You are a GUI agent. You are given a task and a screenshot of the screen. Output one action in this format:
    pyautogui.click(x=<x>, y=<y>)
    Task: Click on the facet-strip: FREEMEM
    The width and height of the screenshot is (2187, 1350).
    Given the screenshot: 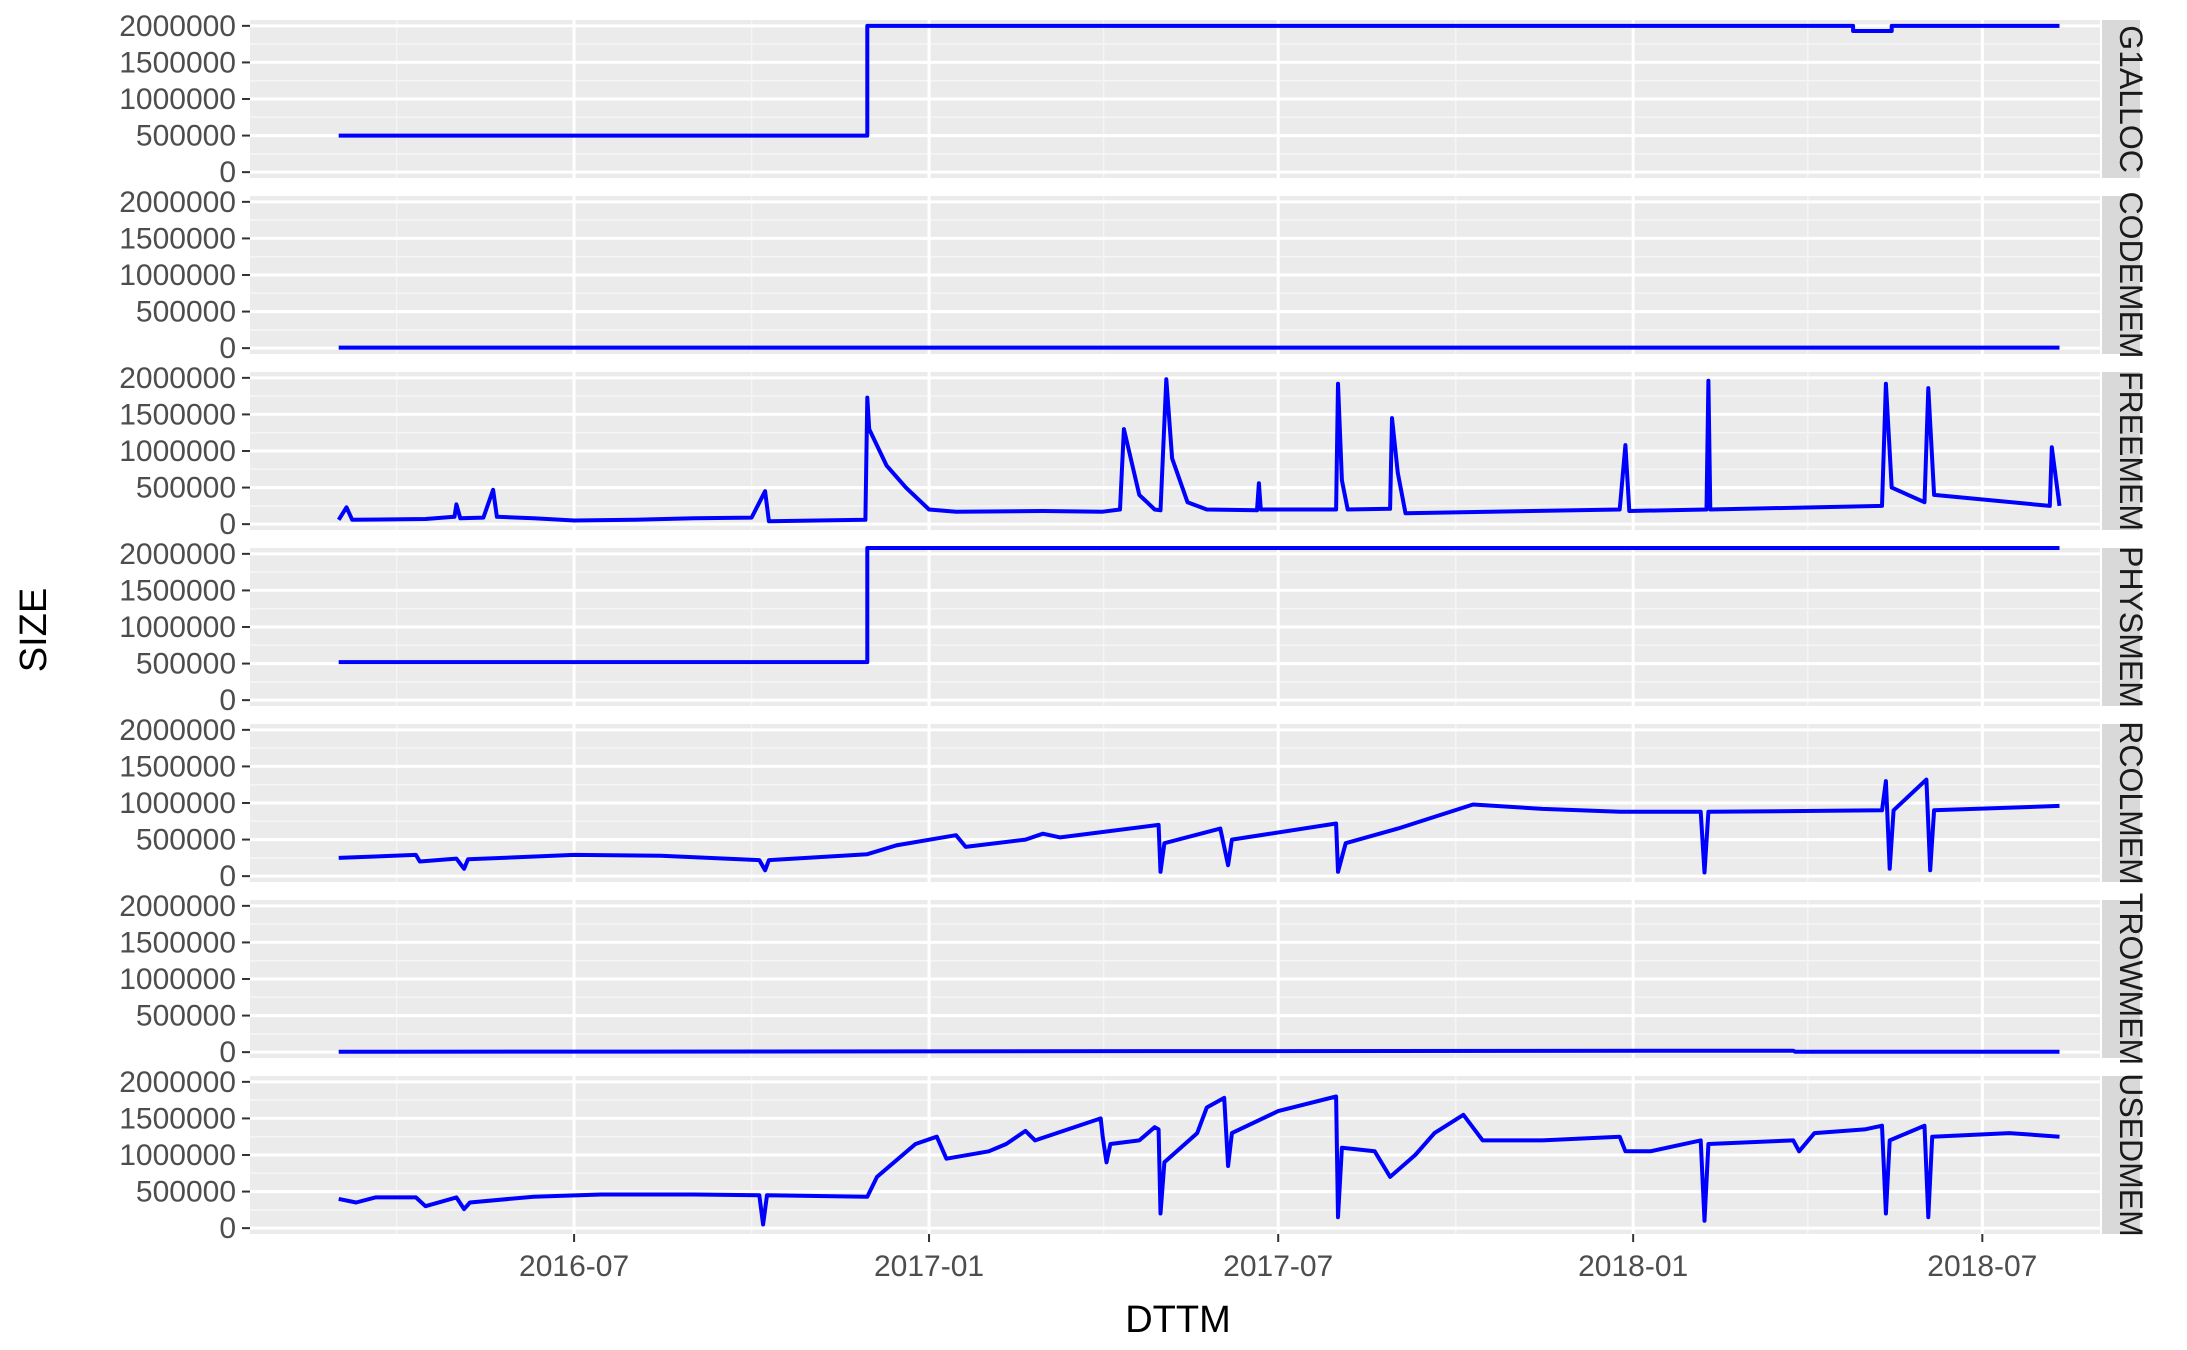 What is the action you would take?
    pyautogui.click(x=2125, y=451)
    